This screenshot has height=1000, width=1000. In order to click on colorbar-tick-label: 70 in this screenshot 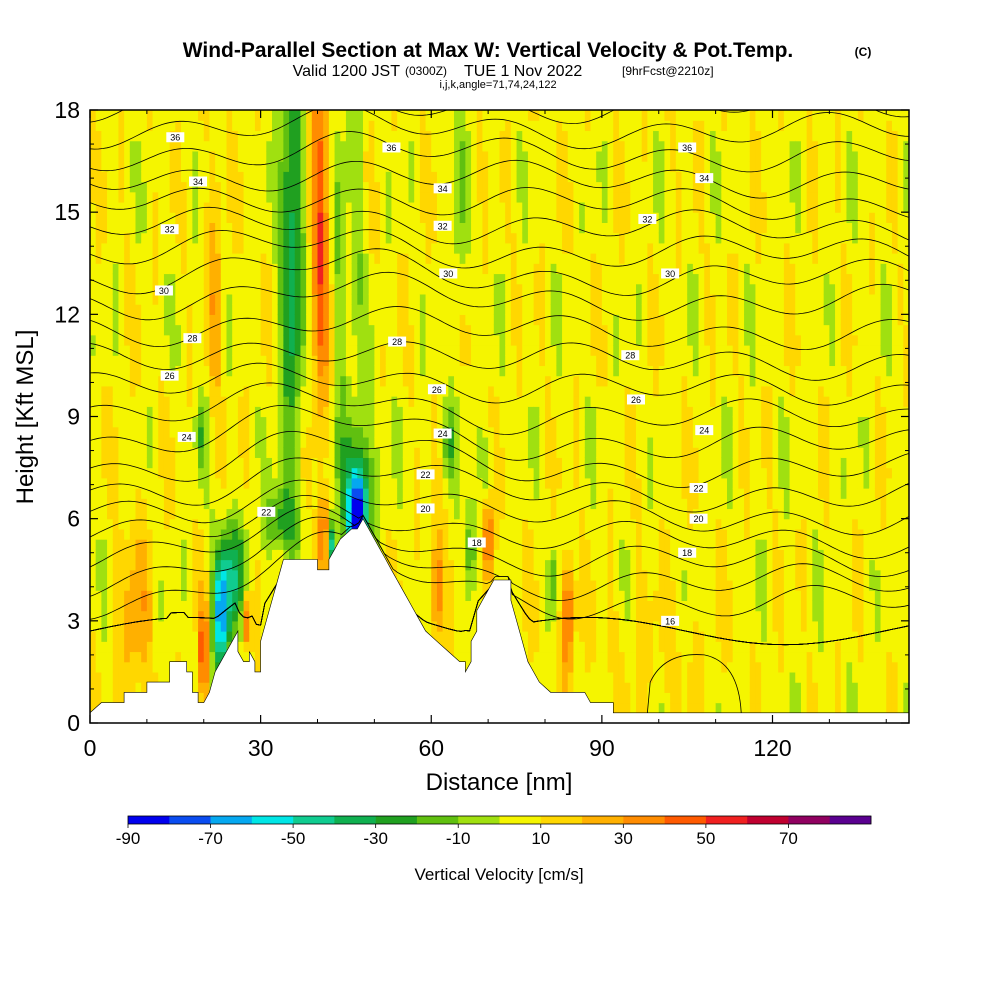, I will do `click(788, 838)`.